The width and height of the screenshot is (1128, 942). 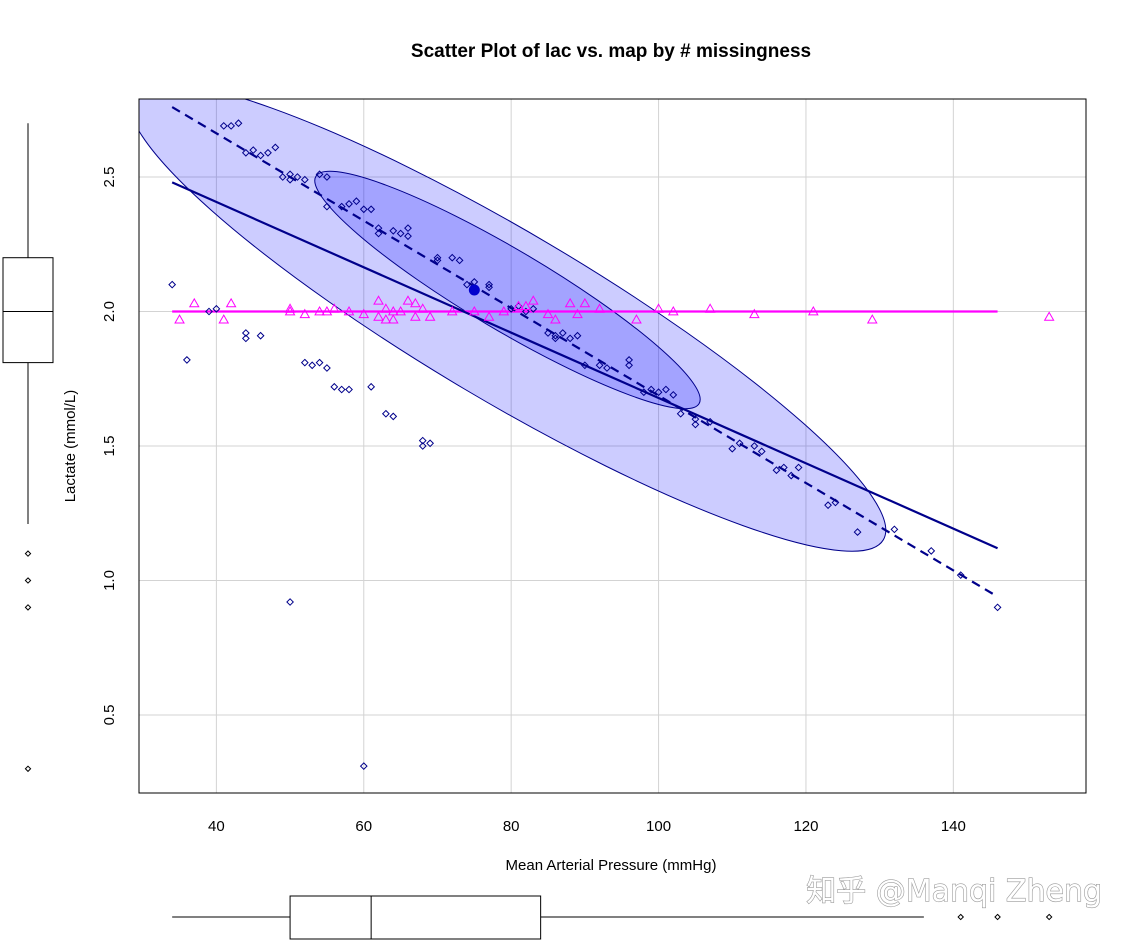 What do you see at coordinates (511, 826) in the screenshot?
I see `x-tick-label: 80` at bounding box center [511, 826].